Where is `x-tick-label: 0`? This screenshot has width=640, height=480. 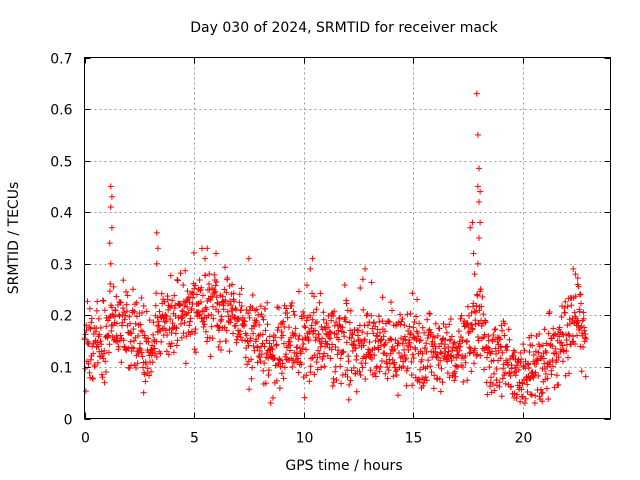 x-tick-label: 0 is located at coordinates (85, 439).